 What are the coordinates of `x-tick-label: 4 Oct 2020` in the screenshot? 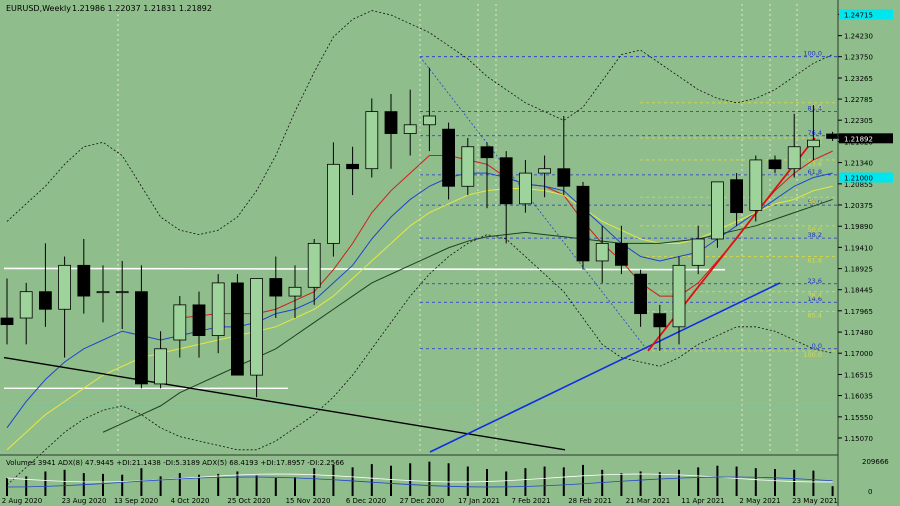 It's located at (190, 501).